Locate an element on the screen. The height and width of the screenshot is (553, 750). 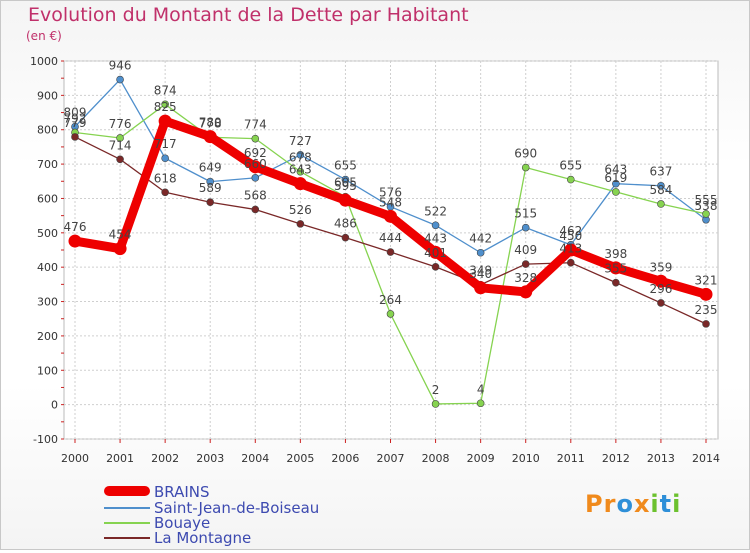
data-label: 522 is located at coordinates (435, 211).